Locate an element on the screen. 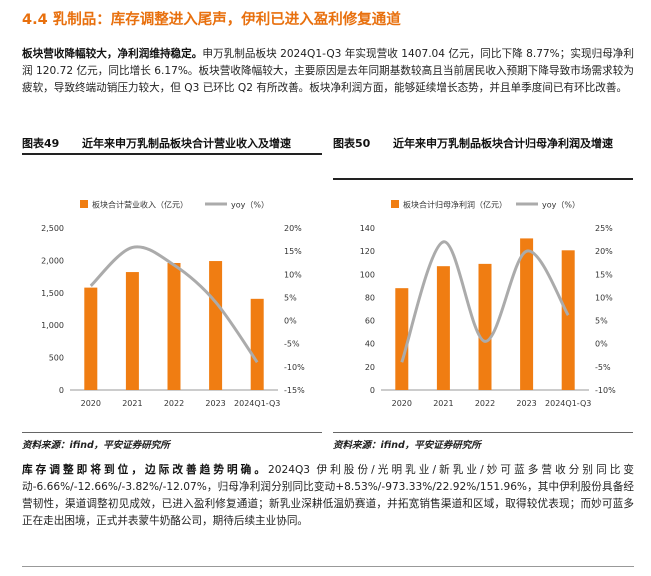  figure-title: 近年来申万乳制品板块合计营业收入及增速 is located at coordinates (186, 143).